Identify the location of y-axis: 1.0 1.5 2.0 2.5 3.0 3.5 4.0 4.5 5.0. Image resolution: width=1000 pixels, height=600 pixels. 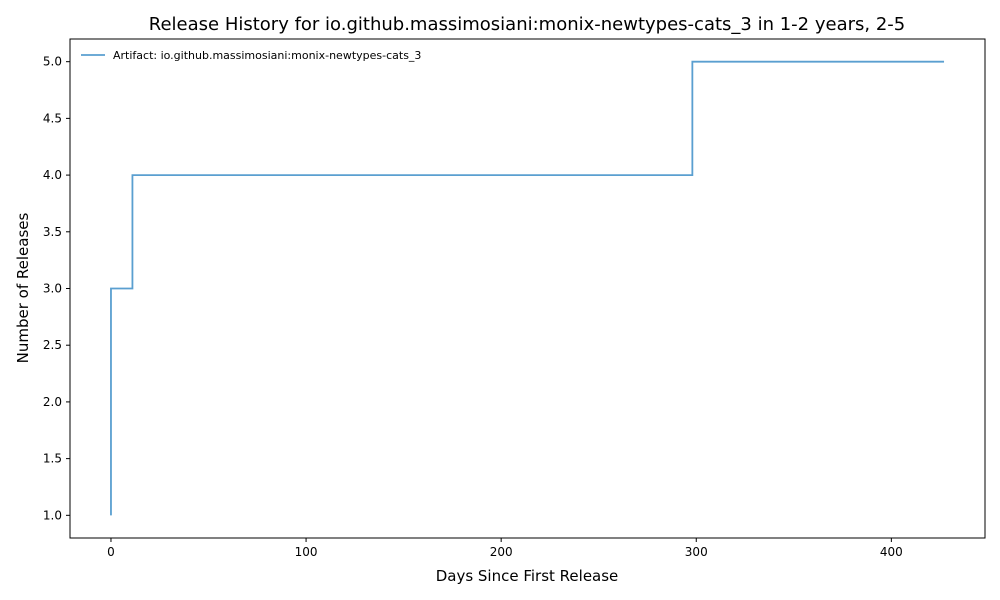
(56, 288).